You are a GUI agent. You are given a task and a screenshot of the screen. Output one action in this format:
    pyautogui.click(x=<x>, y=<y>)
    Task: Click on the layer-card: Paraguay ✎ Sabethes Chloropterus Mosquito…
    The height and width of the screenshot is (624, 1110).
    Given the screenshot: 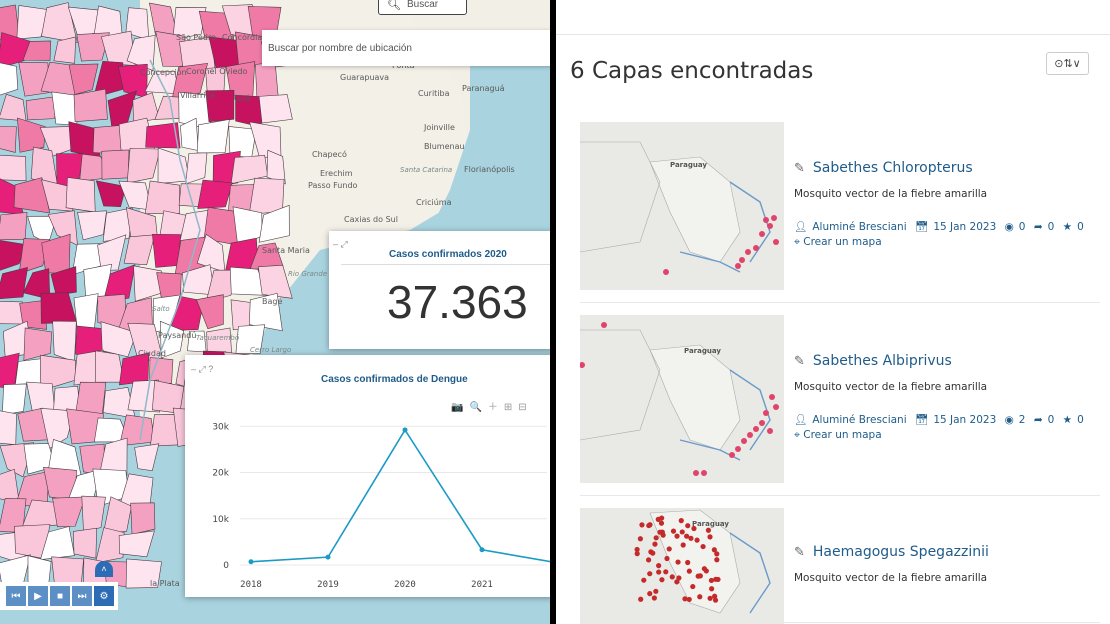 What is the action you would take?
    pyautogui.click(x=840, y=207)
    